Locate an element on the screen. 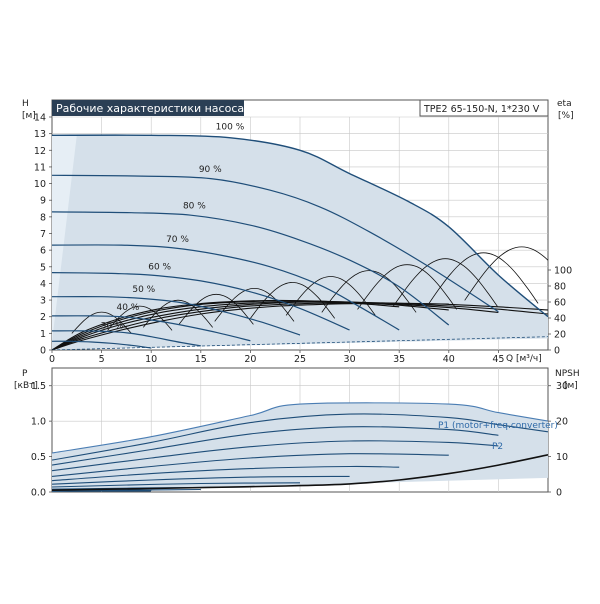 This screenshot has height=604, width=600. y2-tick-label: 100 is located at coordinates (563, 271).